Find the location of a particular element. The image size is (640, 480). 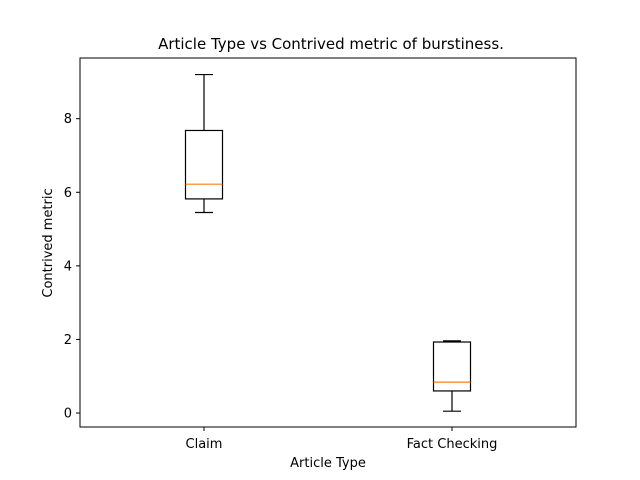

y-tick-label: 6 is located at coordinates (68, 193).